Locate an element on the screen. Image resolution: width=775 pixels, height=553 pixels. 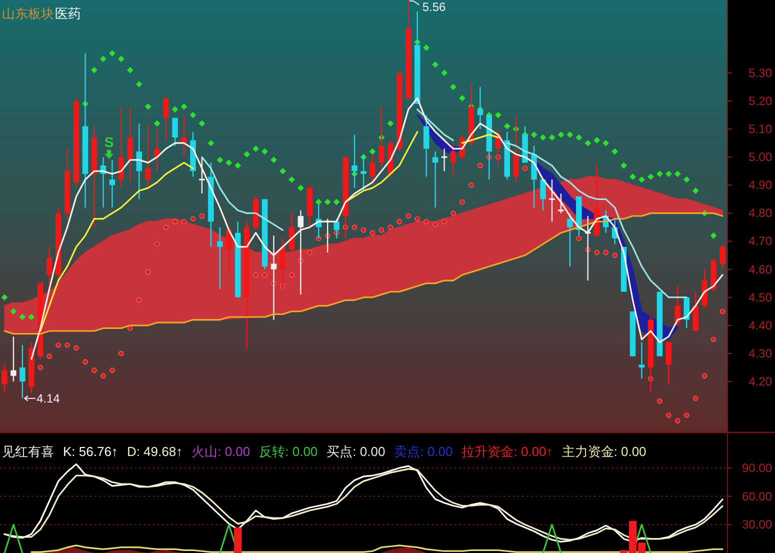
tick-label: 4.90 is located at coordinates (760, 185).